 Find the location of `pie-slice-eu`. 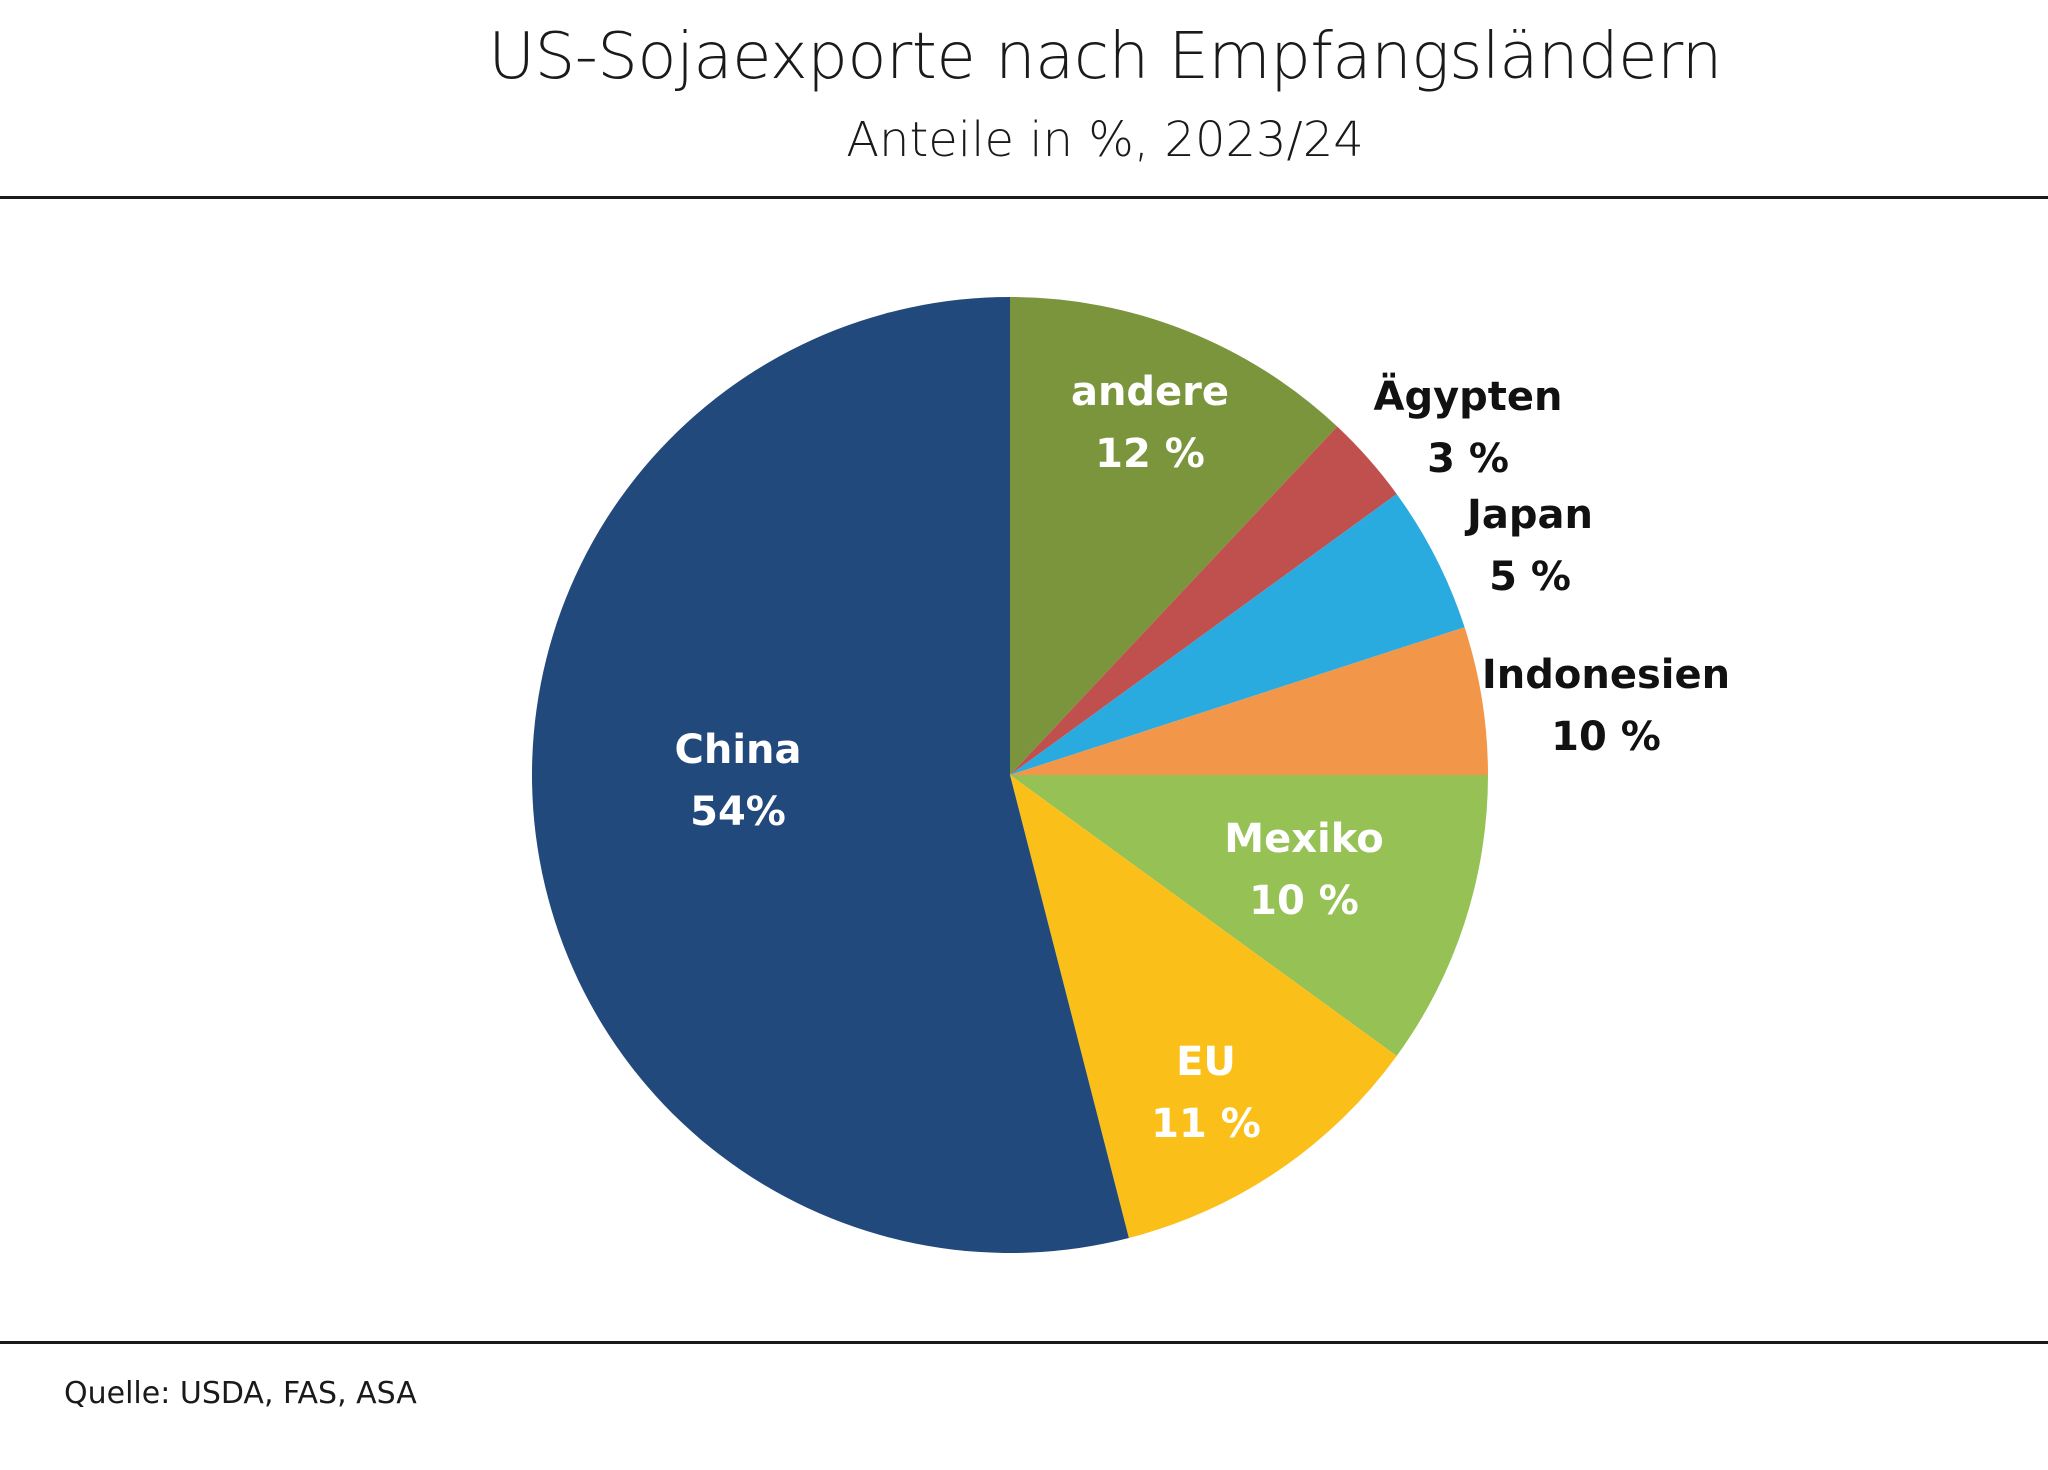

pie-slice-eu is located at coordinates (1203, 1006).